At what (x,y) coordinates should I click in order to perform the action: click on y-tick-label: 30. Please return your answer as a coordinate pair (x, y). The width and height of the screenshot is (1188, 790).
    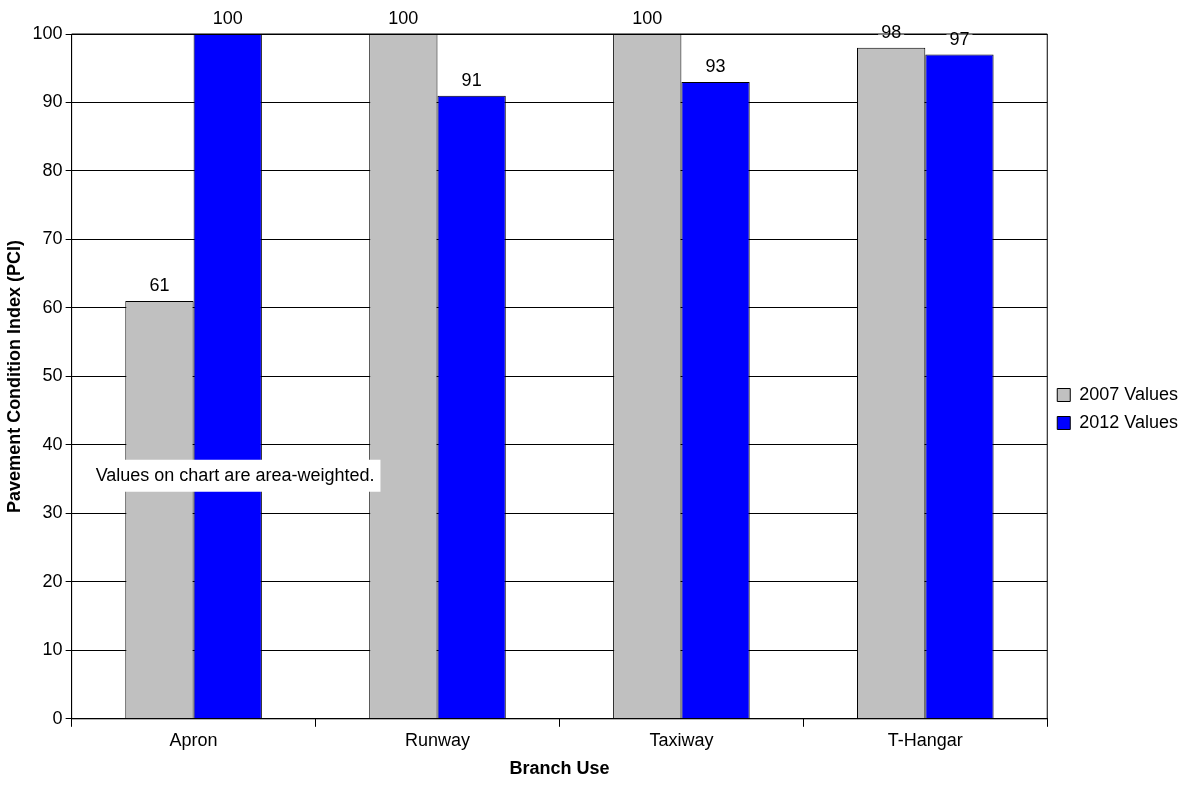
    Looking at the image, I should click on (52, 512).